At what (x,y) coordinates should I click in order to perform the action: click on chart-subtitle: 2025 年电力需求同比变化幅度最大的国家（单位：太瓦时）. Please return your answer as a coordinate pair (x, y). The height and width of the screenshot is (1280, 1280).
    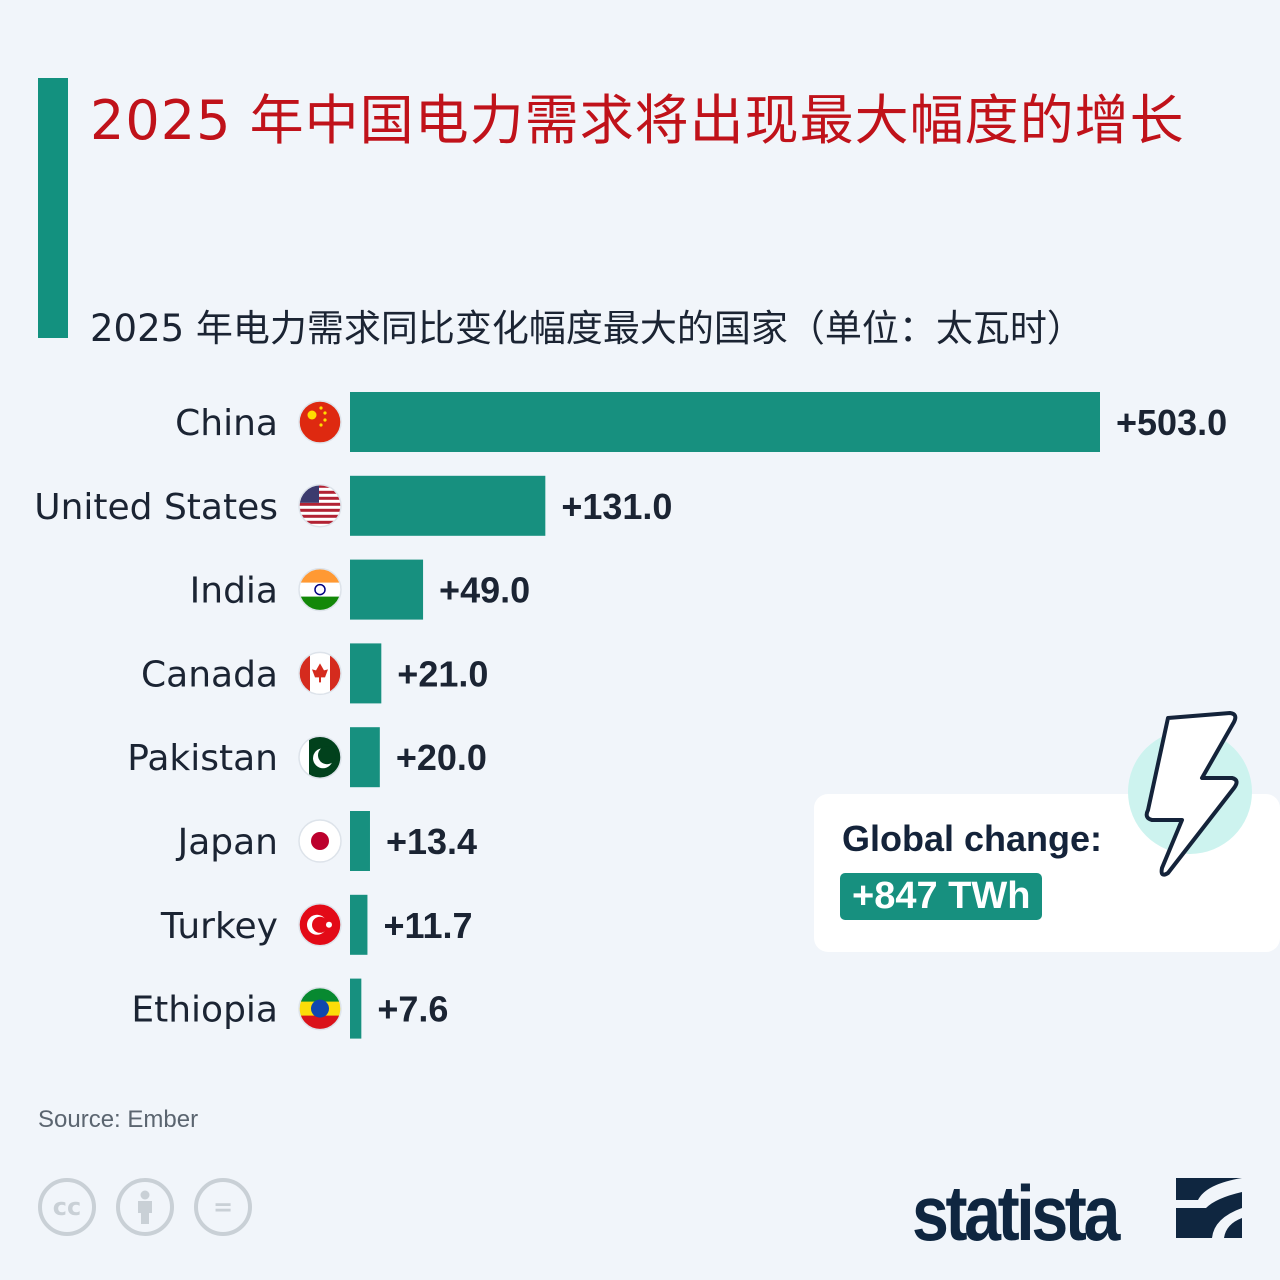
    Looking at the image, I should click on (587, 328).